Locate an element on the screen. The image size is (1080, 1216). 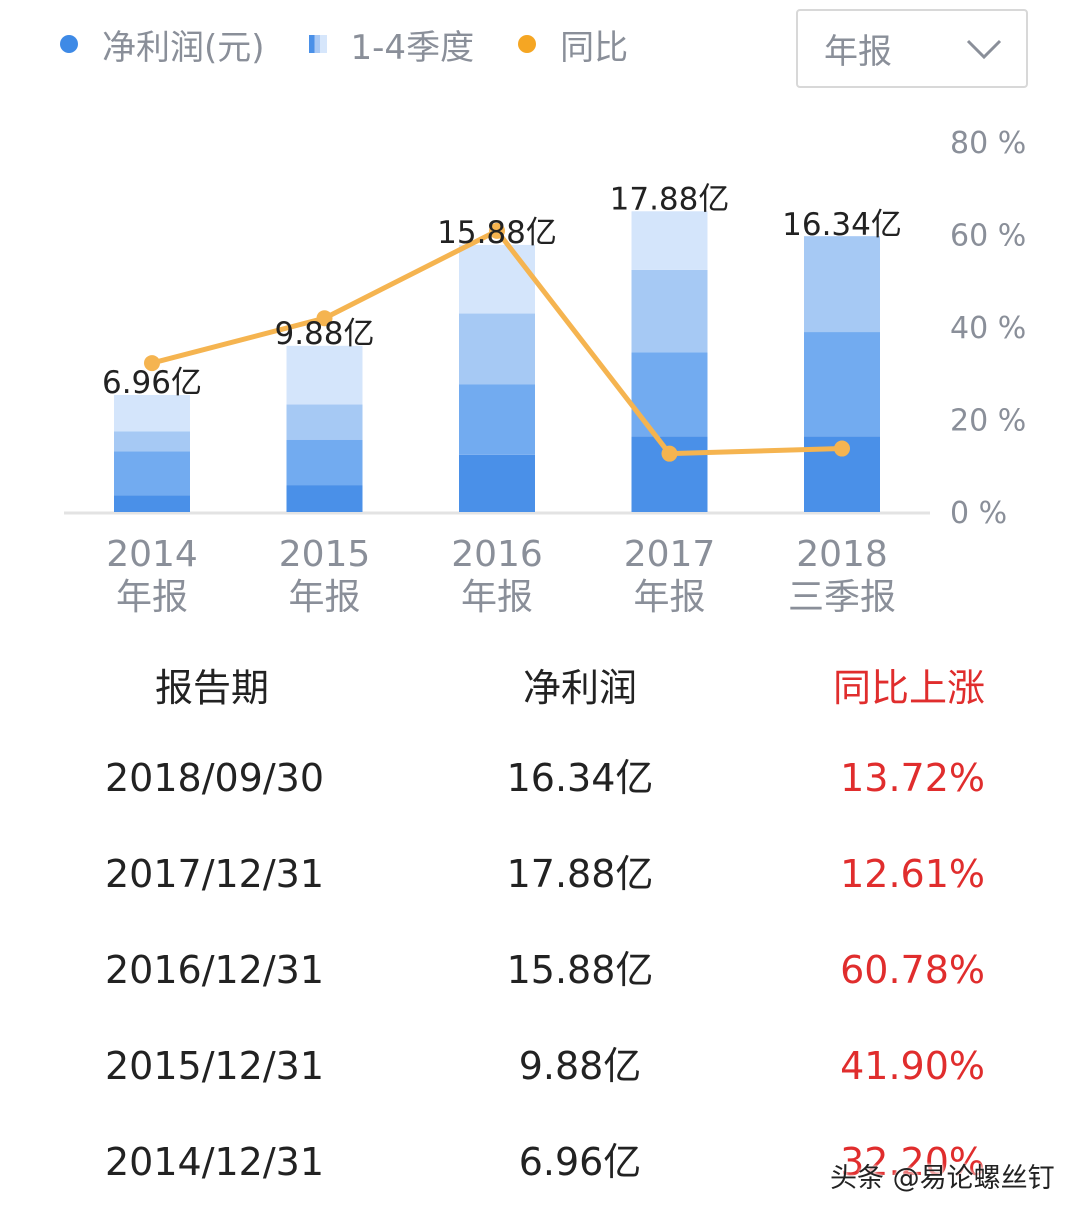
legend-quarters: 1-4季度 is located at coordinates (391, 44).